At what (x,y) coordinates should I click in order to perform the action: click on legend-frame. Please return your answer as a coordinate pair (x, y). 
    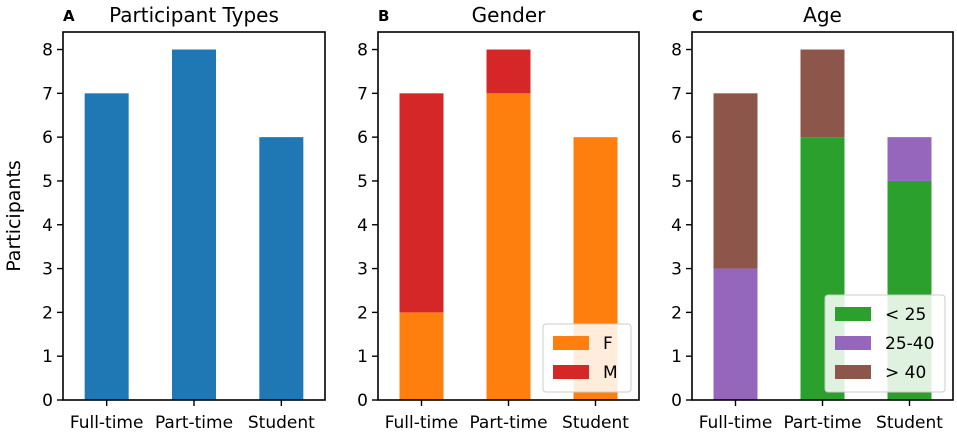
    Looking at the image, I should click on (587, 358).